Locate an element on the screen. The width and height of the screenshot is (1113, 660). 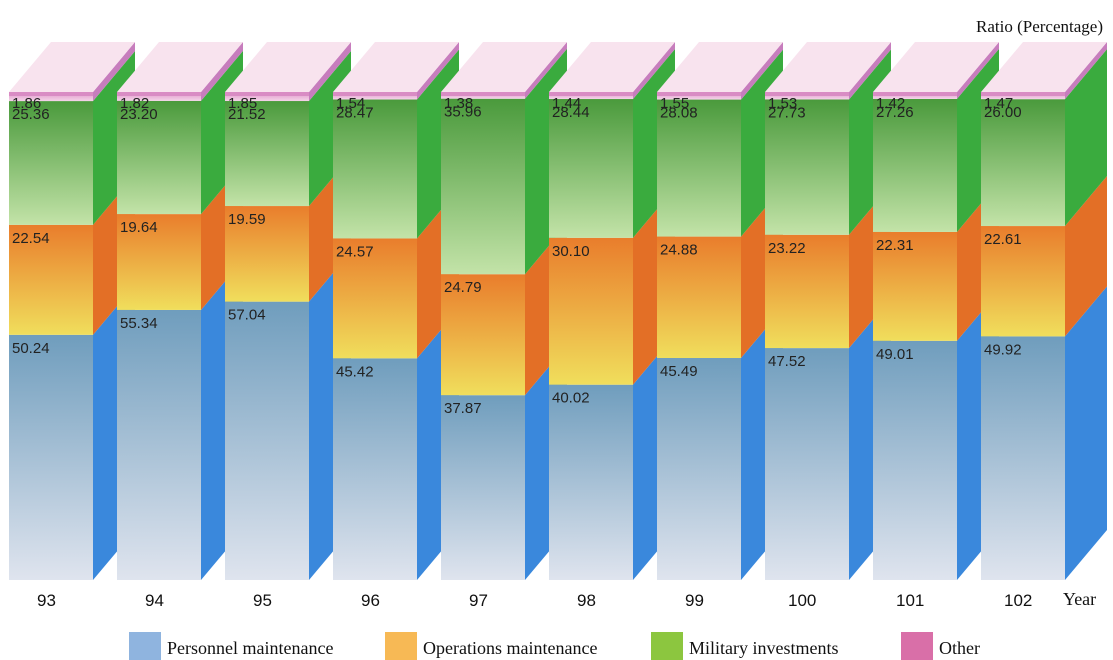
value-label-other-95: 1.85 is located at coordinates (242, 103).